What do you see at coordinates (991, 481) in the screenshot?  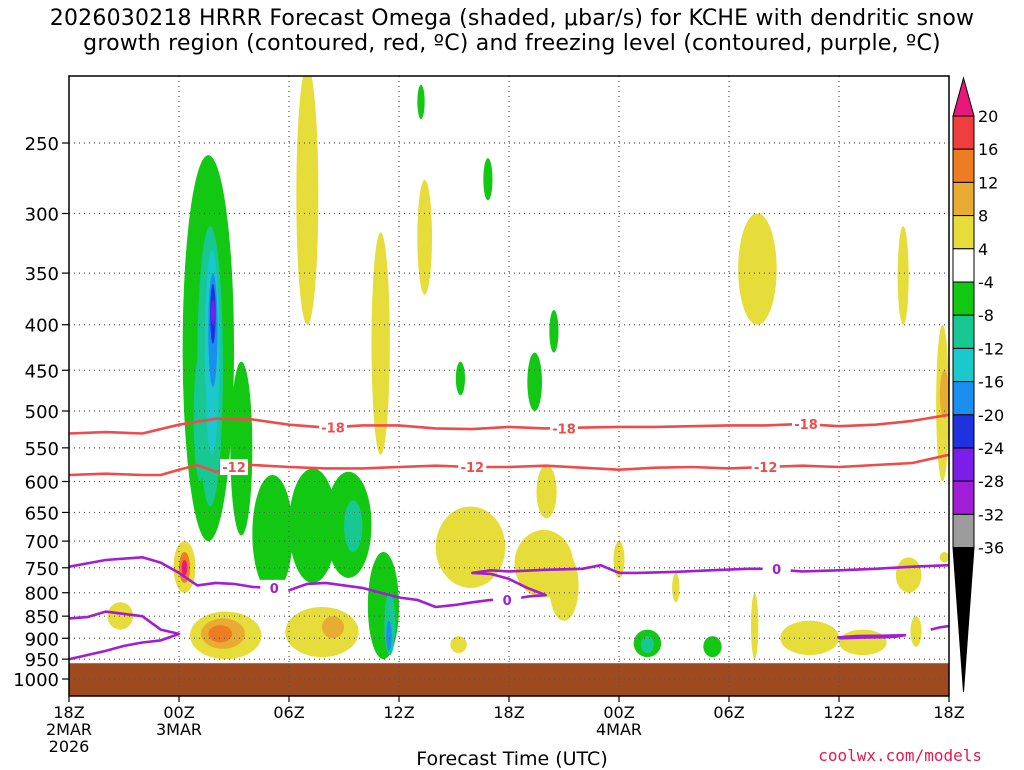 I see `colorbar-label: -28` at bounding box center [991, 481].